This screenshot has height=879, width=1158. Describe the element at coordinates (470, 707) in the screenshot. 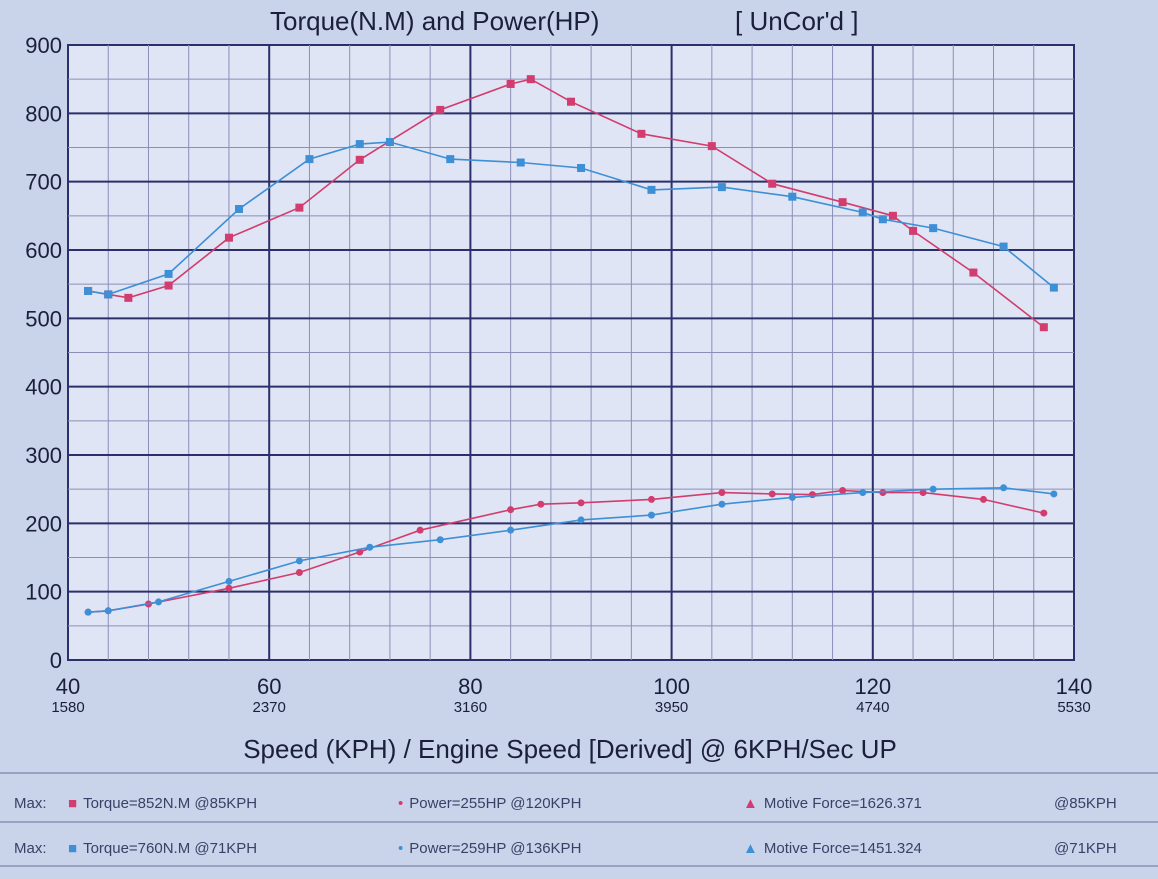

I see `x-tick-rpm-label: 3160` at that location.